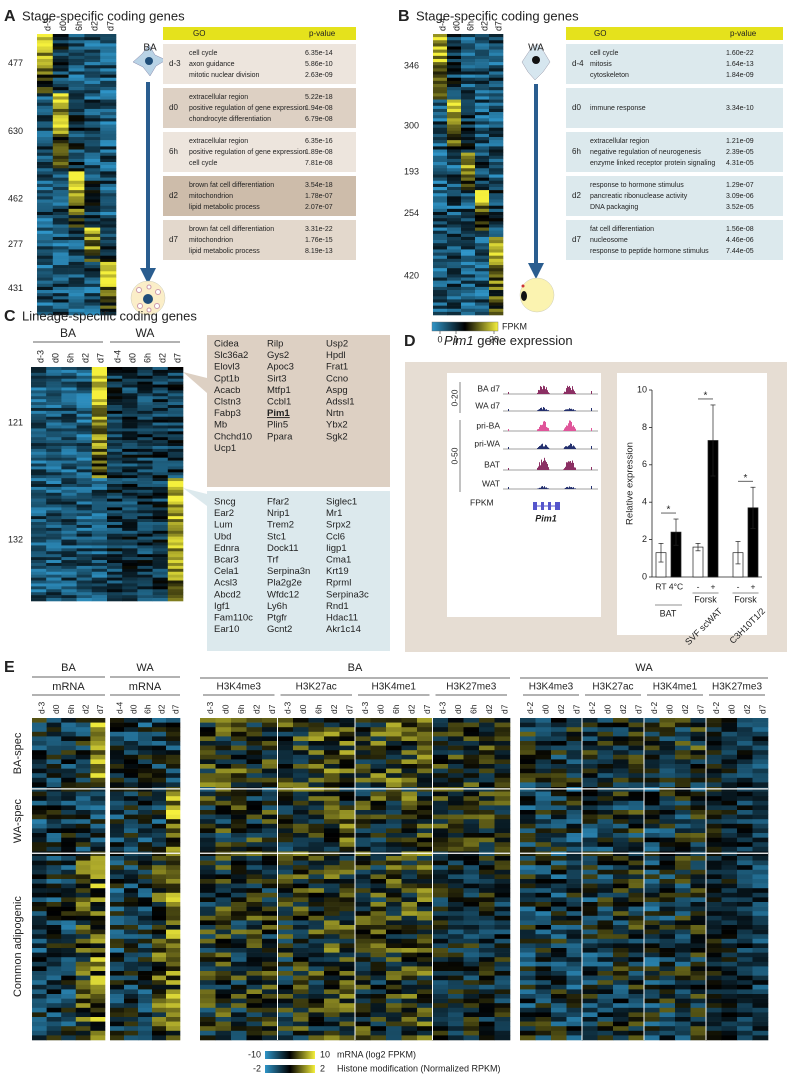 The width and height of the screenshot is (787, 1080). I want to click on gene-name: Ptgfr, so click(277, 618).